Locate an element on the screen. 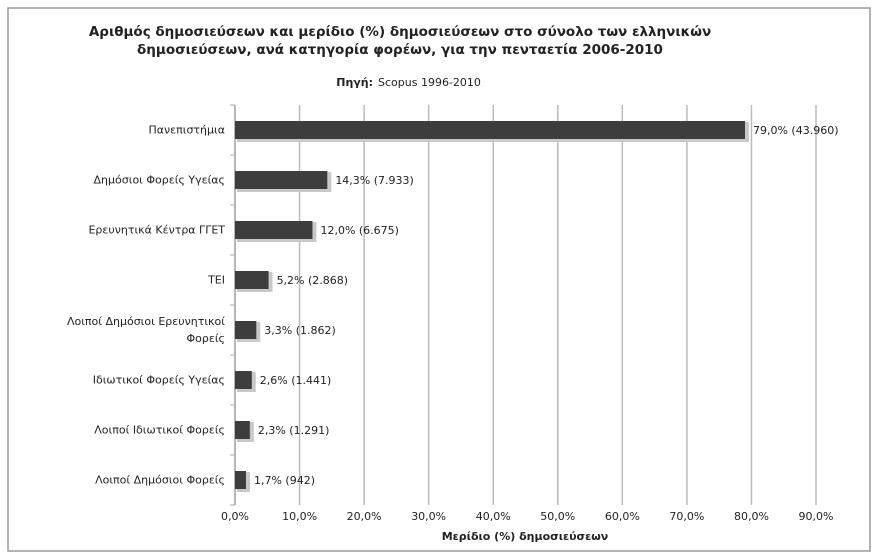 This screenshot has width=879, height=559. y-tick-label: Λοιποί Ιδιωτικοί Φορείς is located at coordinates (159, 430).